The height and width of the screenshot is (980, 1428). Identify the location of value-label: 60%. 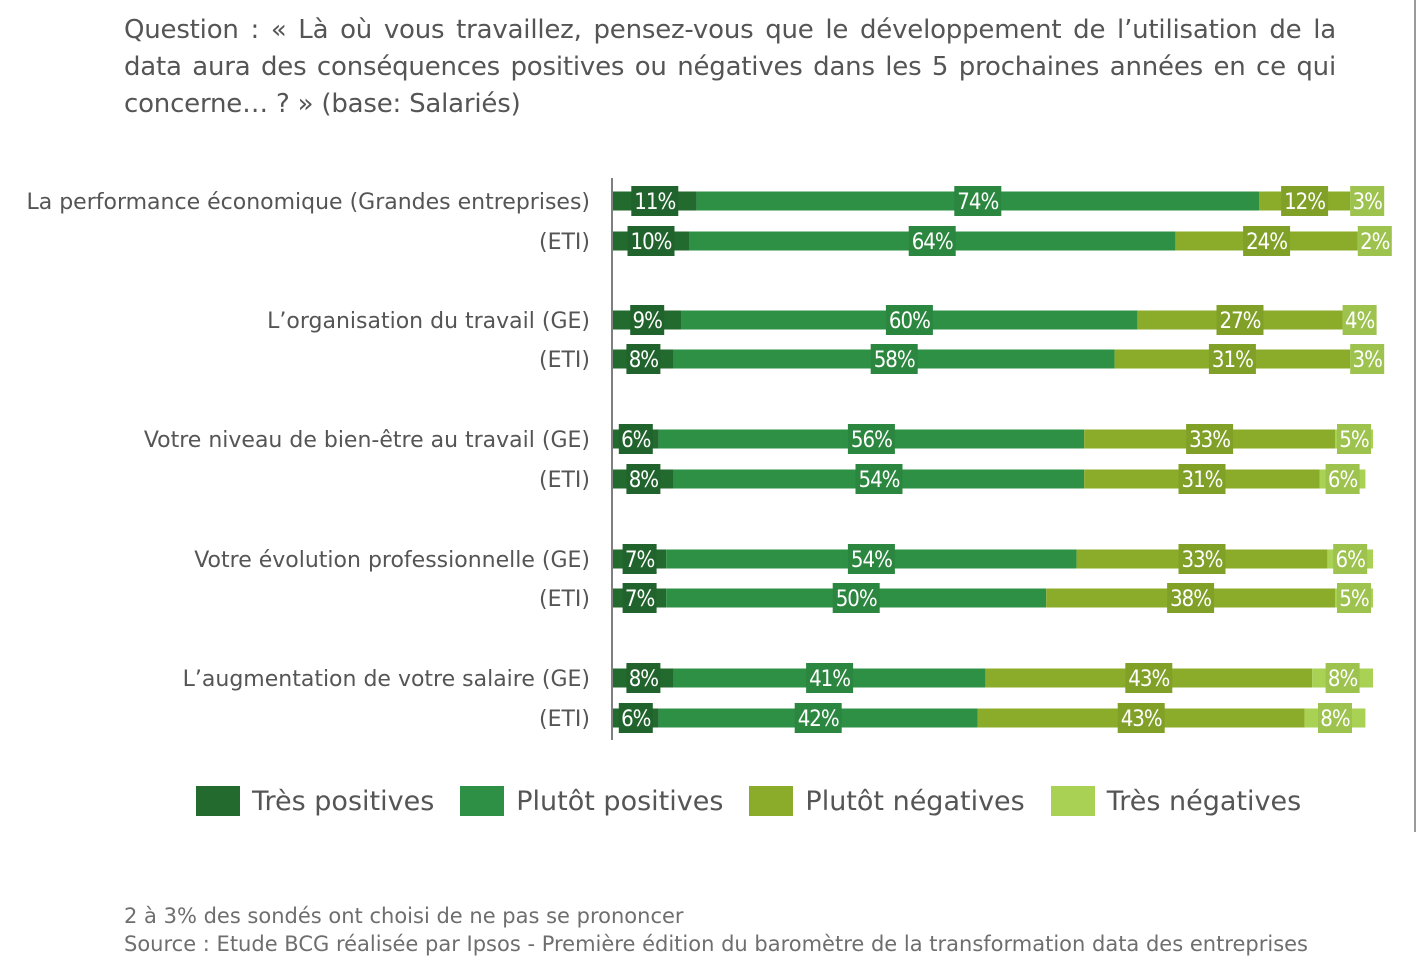
(909, 321).